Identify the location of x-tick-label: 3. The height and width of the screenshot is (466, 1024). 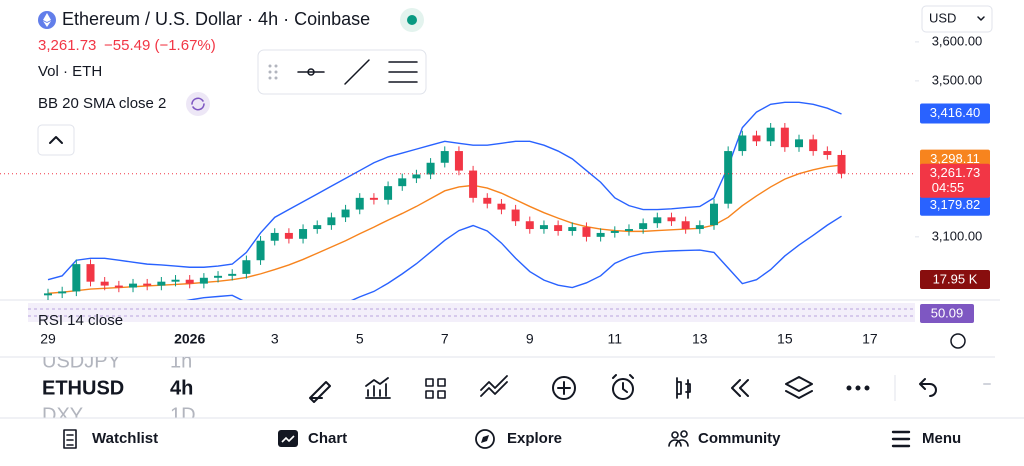
(275, 339).